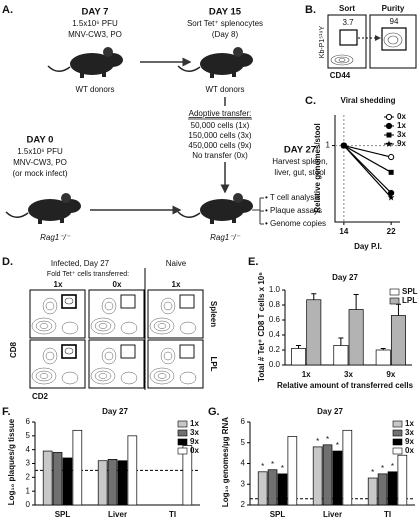 This screenshot has height=529, width=419. I want to click on column-header: Purity, so click(393, 8).